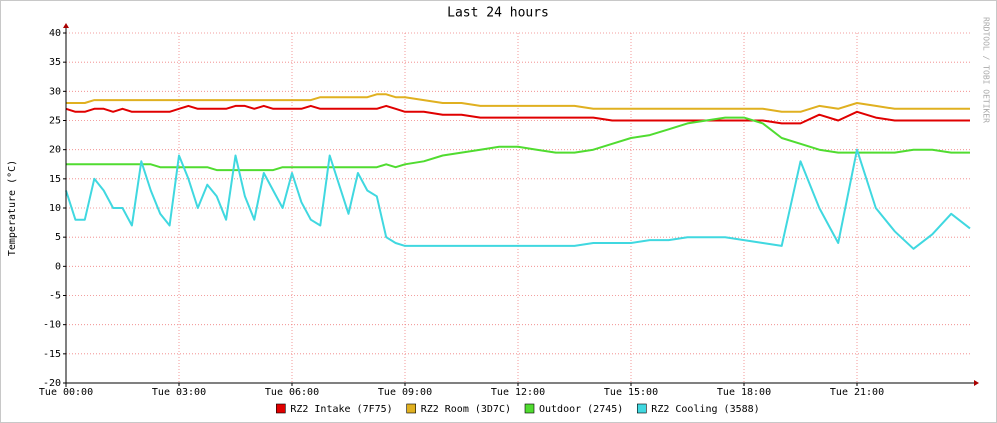 This screenshot has width=997, height=423. Describe the element at coordinates (66, 392) in the screenshot. I see `x-tick-label: Tue 00:00` at that location.